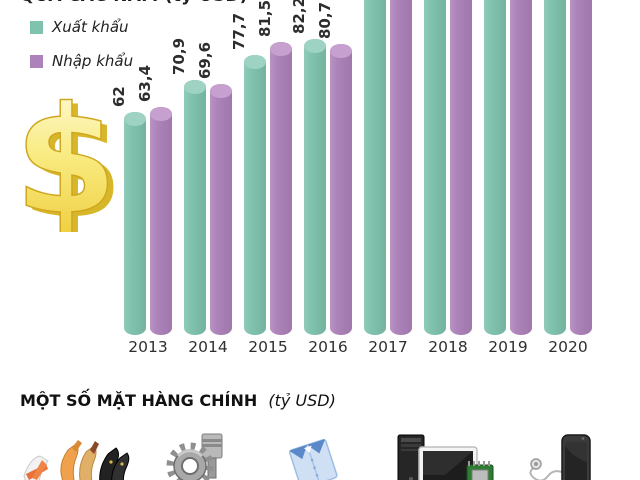  Describe the element at coordinates (341, 189) in the screenshot. I see `bar-import-2016` at that location.